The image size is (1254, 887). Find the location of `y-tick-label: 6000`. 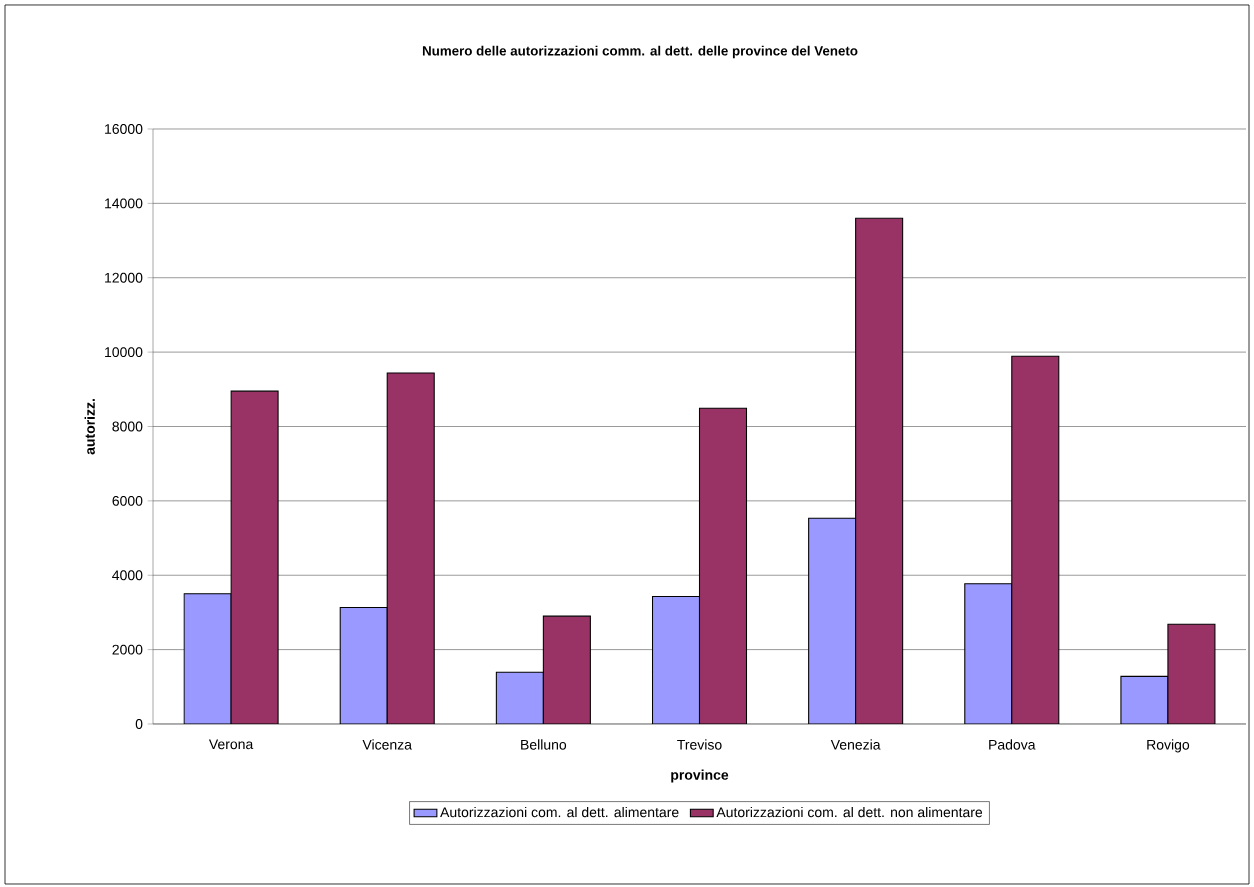

y-tick-label: 6000 is located at coordinates (127, 500).